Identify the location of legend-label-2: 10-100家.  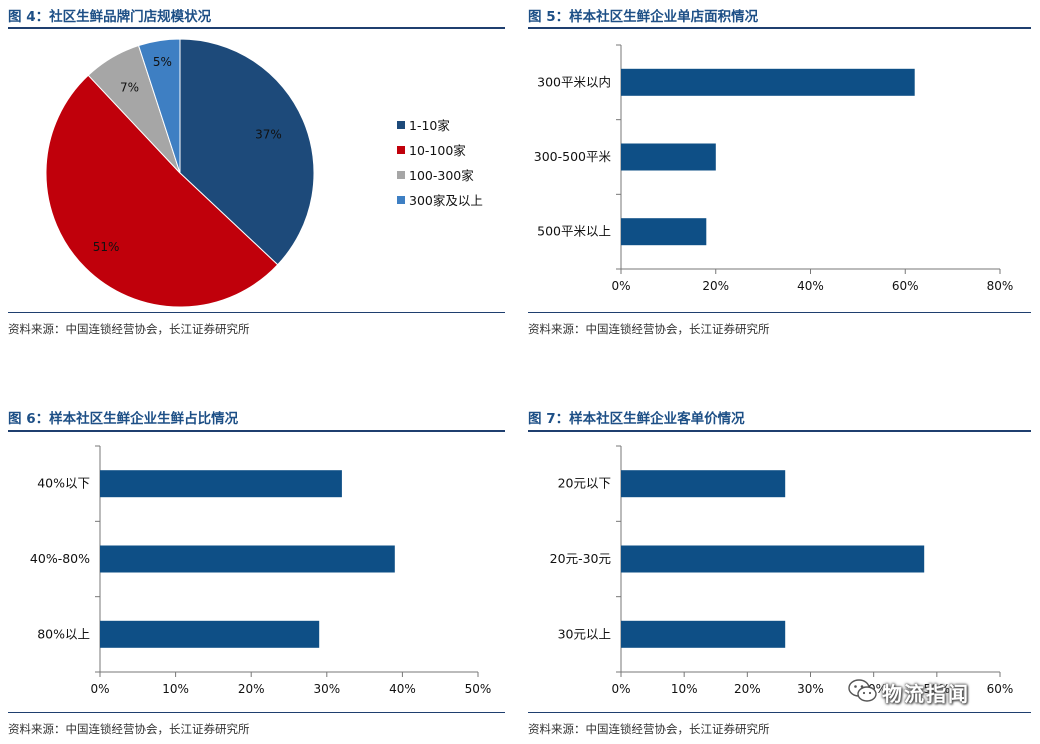
(437, 150).